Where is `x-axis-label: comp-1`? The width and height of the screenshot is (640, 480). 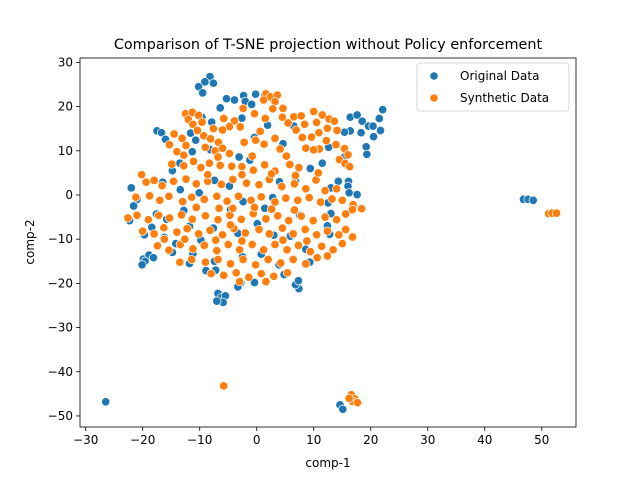
x-axis-label: comp-1 is located at coordinates (327, 463).